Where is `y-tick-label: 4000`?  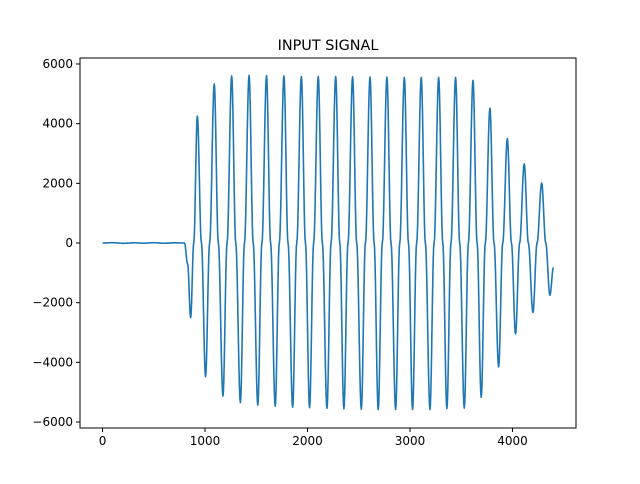 y-tick-label: 4000 is located at coordinates (57, 124).